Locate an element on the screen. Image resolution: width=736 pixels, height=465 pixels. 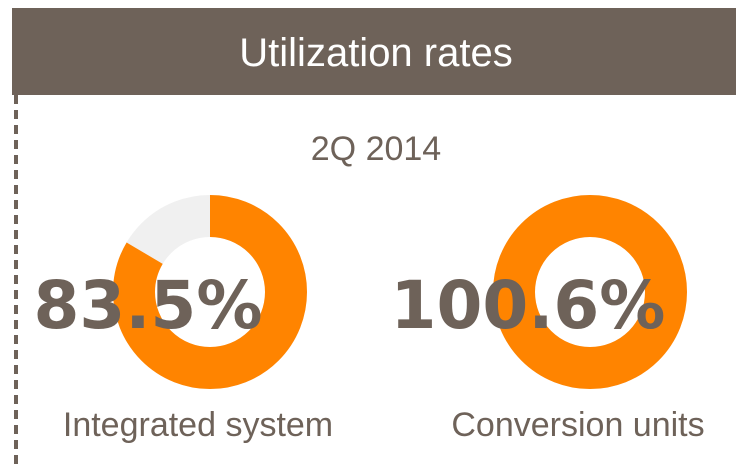
title: Utilization rates is located at coordinates (375, 53).